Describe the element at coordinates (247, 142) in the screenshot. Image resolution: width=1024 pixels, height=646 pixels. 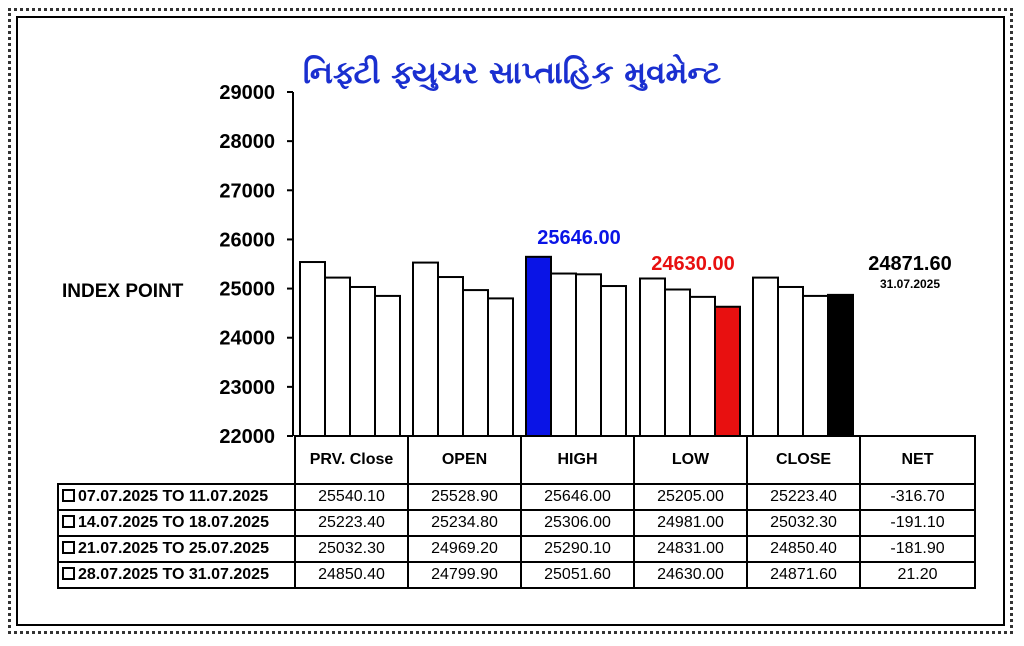
I see `y-tick-label: 28000` at that location.